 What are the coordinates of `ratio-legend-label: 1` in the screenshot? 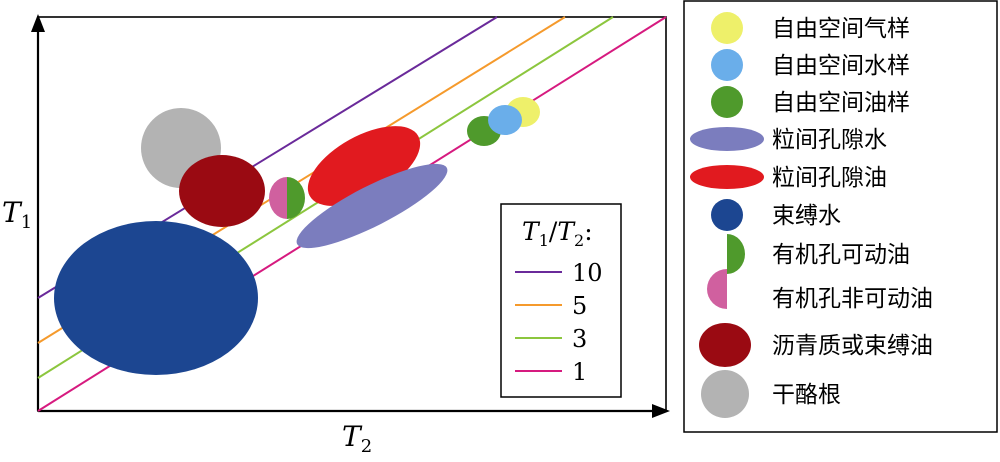 It's located at (579, 372).